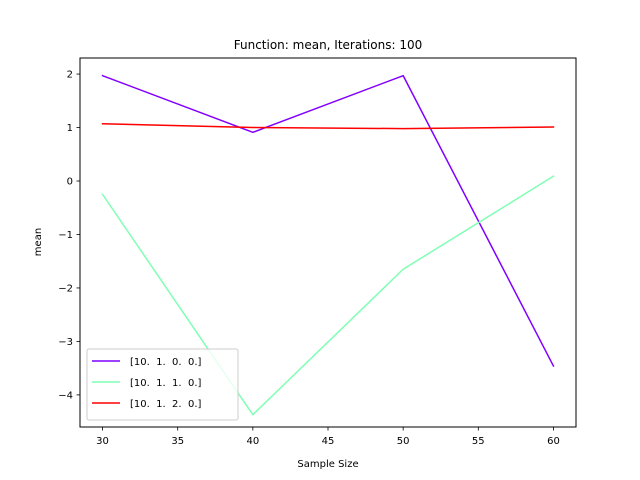 The width and height of the screenshot is (640, 480). What do you see at coordinates (102, 441) in the screenshot?
I see `x-tick-label: 30` at bounding box center [102, 441].